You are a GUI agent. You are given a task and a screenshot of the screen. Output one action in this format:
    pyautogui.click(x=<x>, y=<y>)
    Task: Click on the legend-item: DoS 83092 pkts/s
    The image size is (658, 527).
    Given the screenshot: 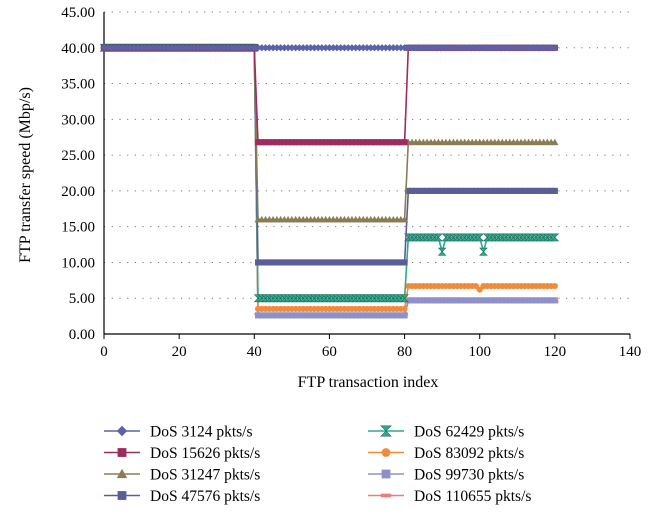 What is the action you would take?
    pyautogui.click(x=446, y=453)
    